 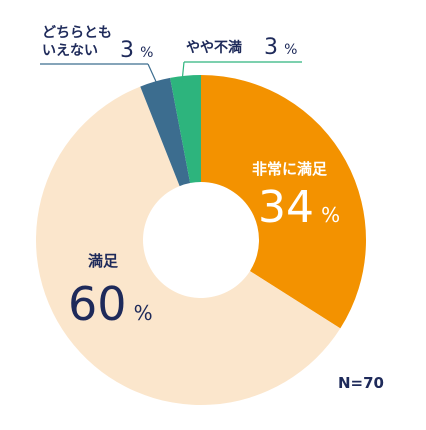 What do you see at coordinates (103, 261) in the screenshot?
I see `label-satisfied: 満足` at bounding box center [103, 261].